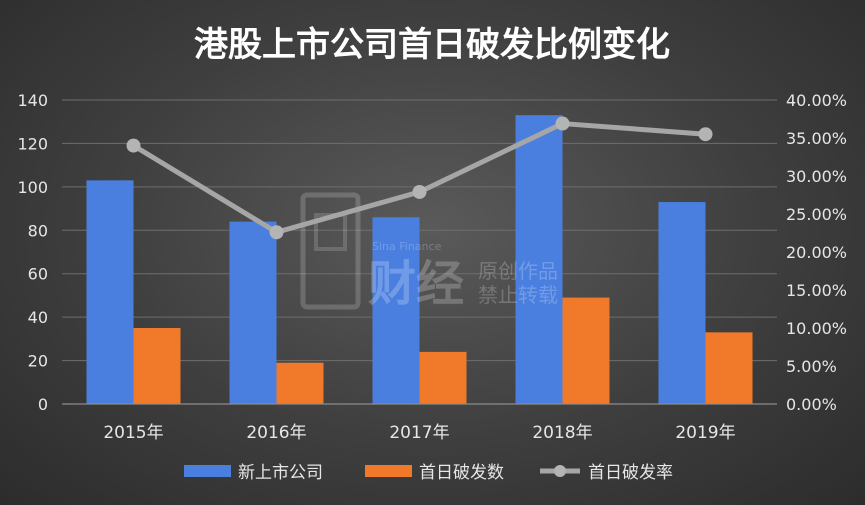  Describe the element at coordinates (816, 290) in the screenshot. I see `y-right-tick-label: 15.00%` at that location.